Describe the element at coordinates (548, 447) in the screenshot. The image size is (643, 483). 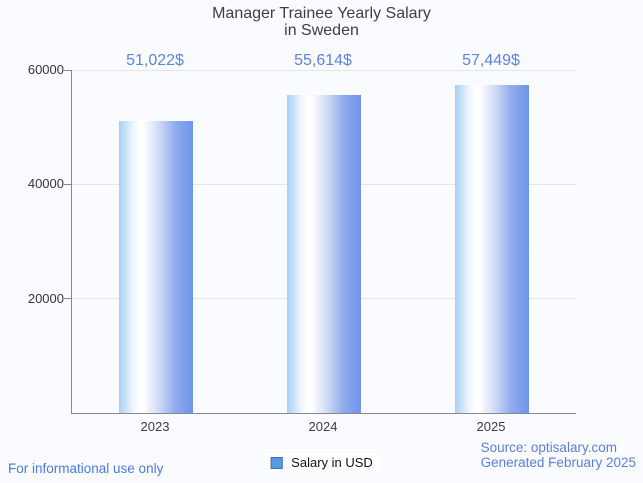
I see `source-line: Source: optisalary.com` at that location.